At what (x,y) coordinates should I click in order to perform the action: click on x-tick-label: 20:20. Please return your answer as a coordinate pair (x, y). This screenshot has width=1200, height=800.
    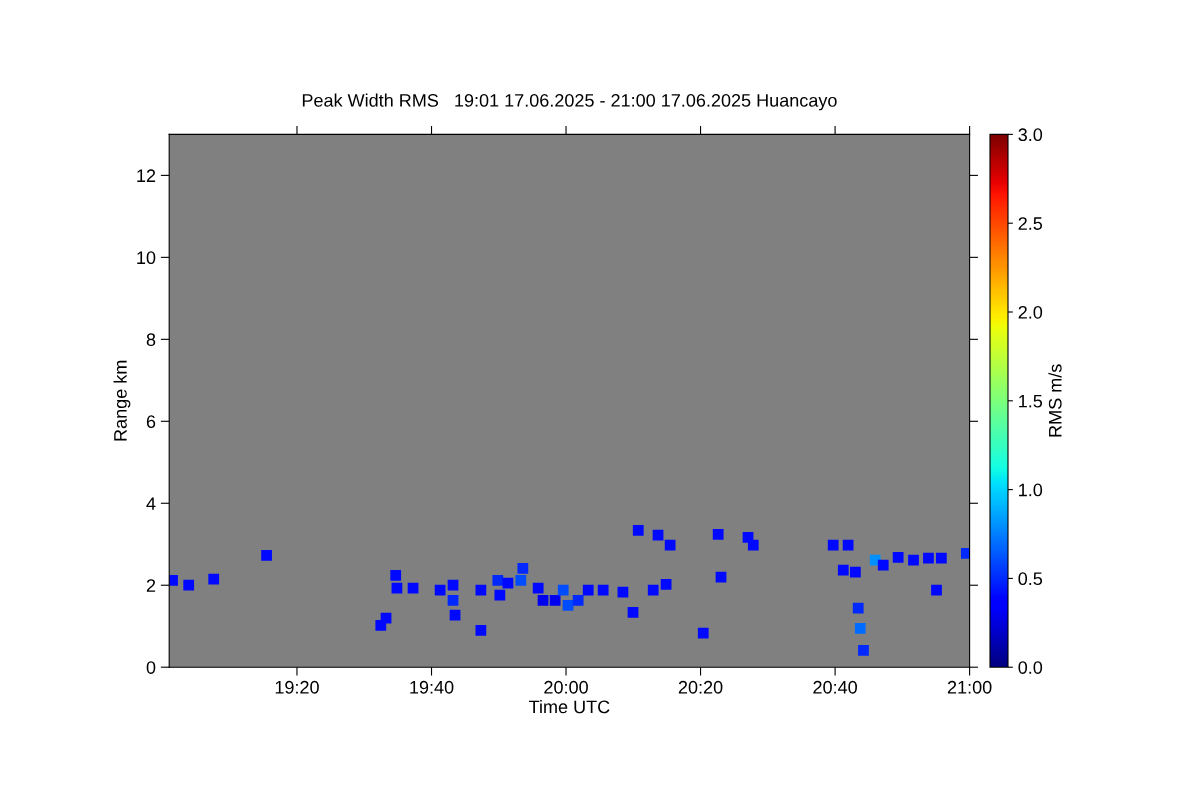
    Looking at the image, I should click on (700, 687).